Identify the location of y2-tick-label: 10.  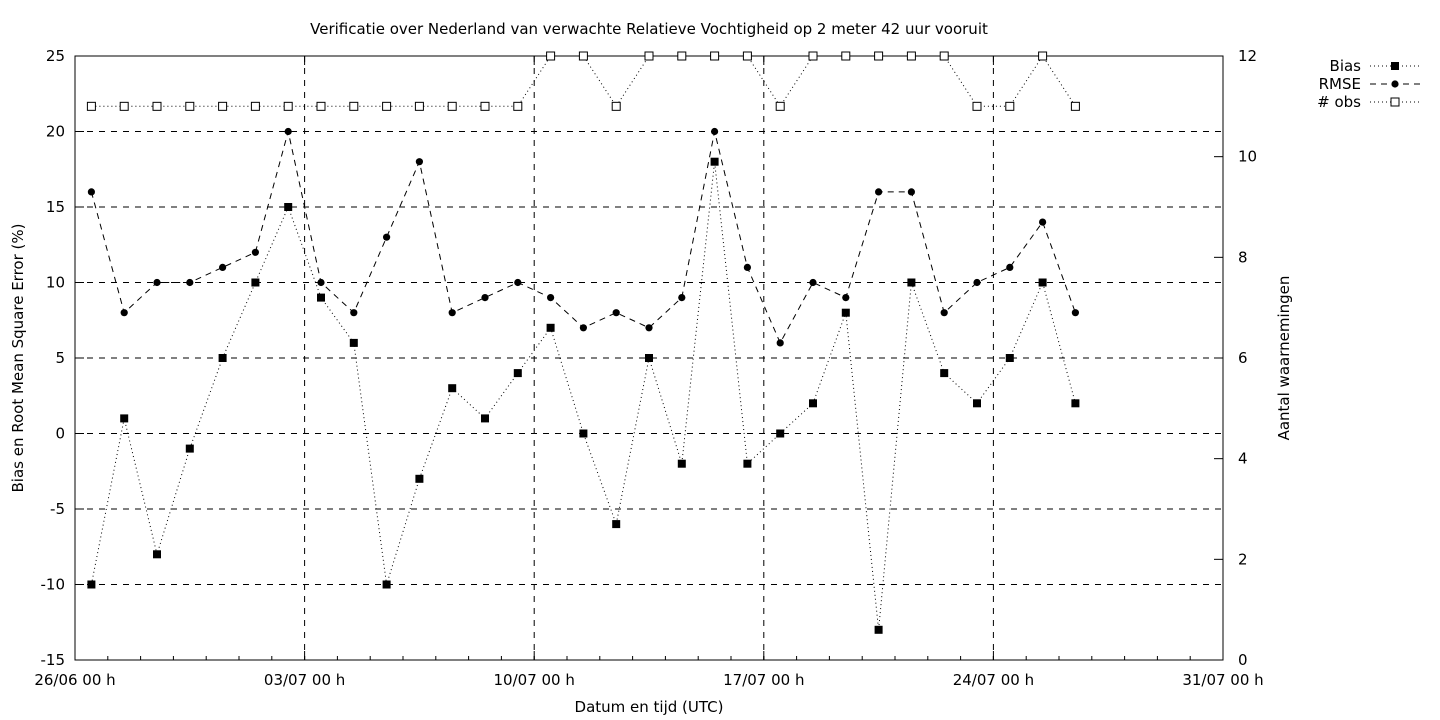
(1247, 157).